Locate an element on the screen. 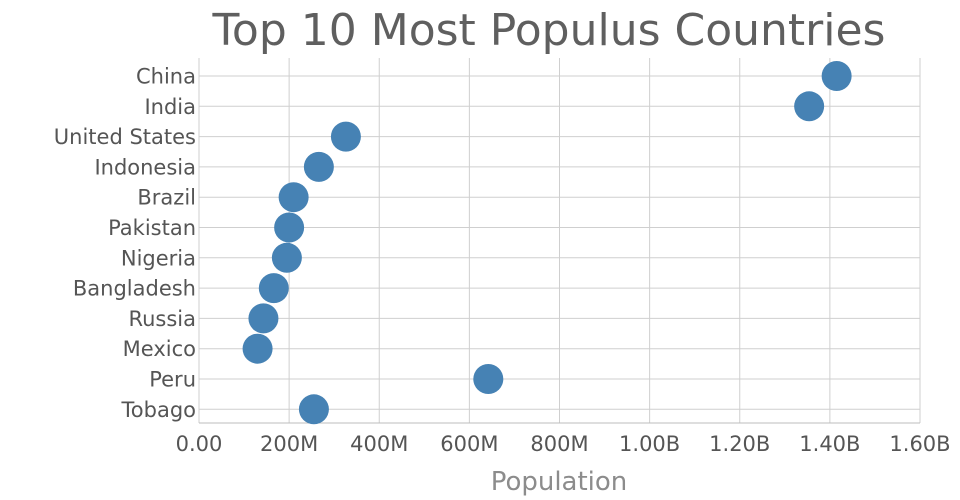 The width and height of the screenshot is (960, 500). x-tick-label: 1.20B is located at coordinates (739, 444).